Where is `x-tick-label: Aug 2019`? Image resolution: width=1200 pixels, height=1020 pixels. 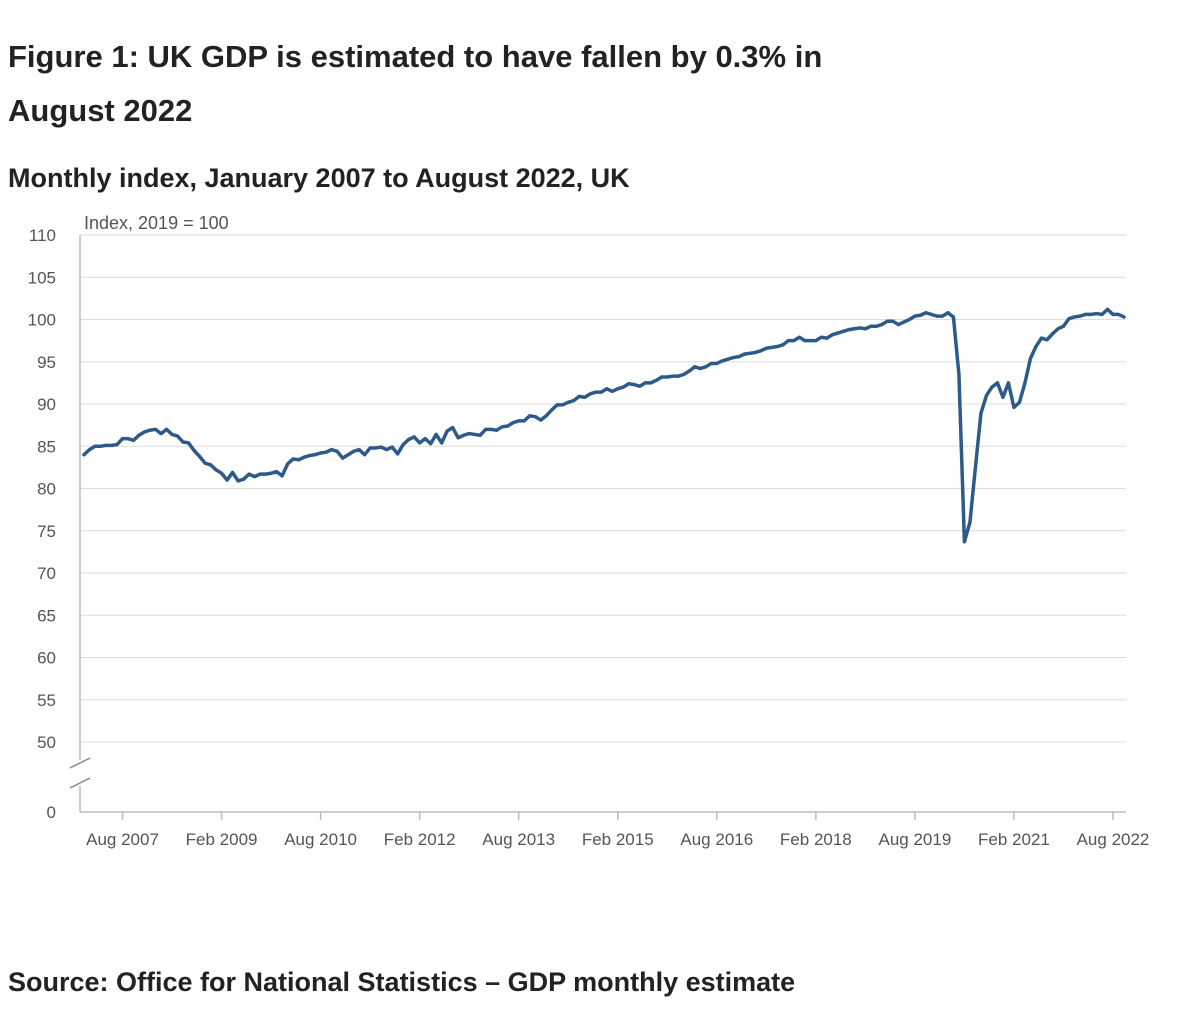
x-tick-label: Aug 2019 is located at coordinates (915, 839).